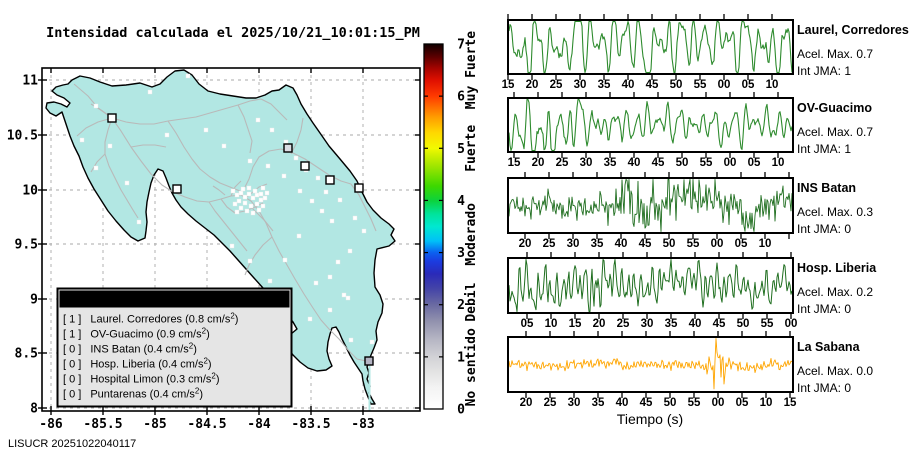 This screenshot has width=910, height=460. Describe the element at coordinates (137, 364) in the screenshot. I see `legend-item: [ 0 ] Hosp. Liberia (0.4 cm/s2)` at that location.